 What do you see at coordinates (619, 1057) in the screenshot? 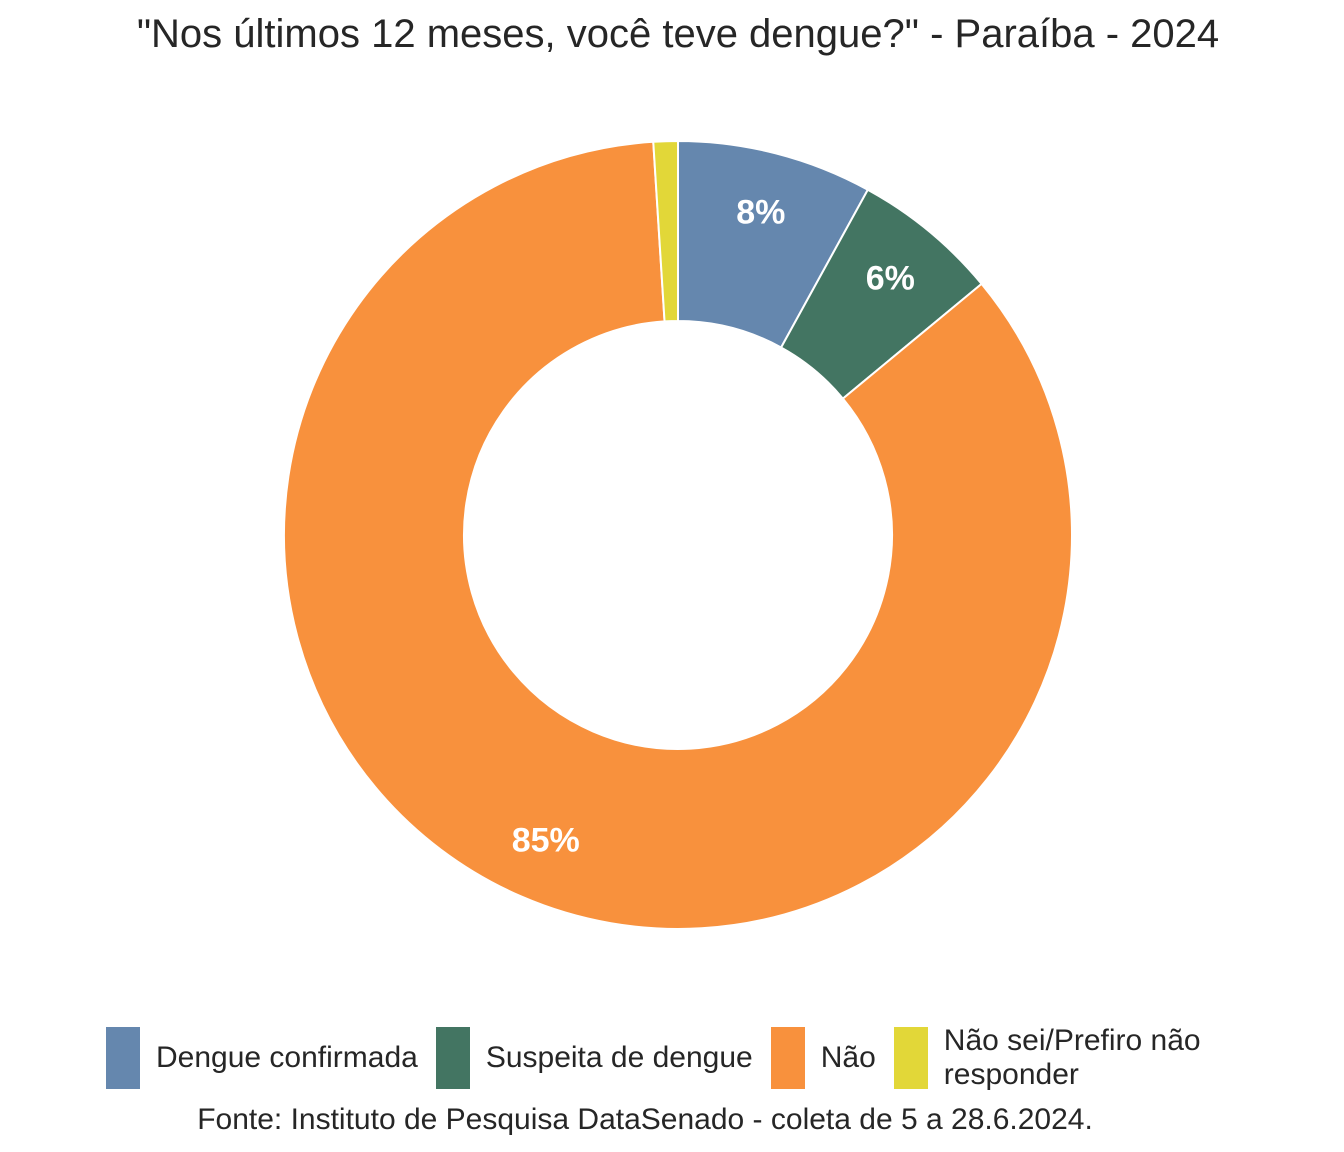
I see `legend-label: Suspeita de dengue` at bounding box center [619, 1057].